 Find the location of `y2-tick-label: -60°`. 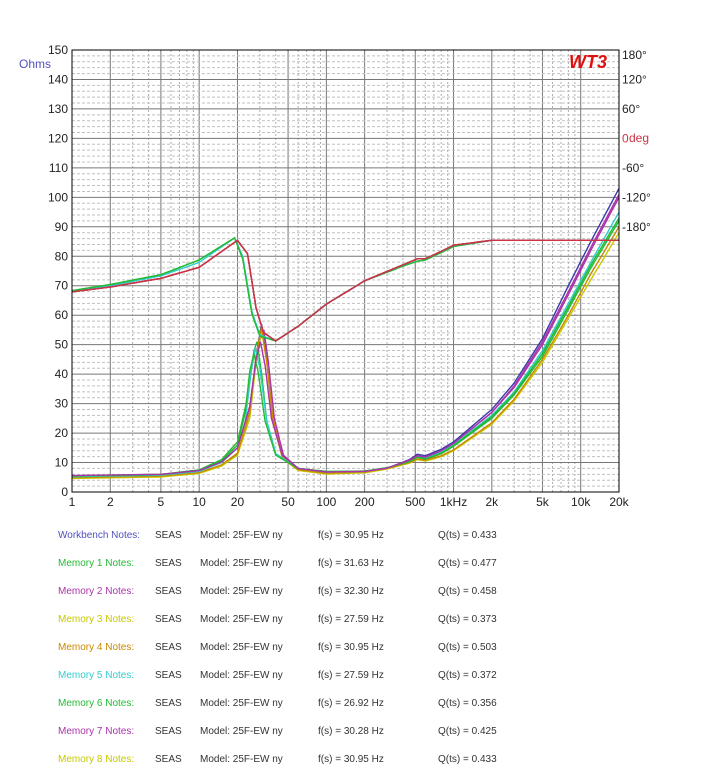

y2-tick-label: -60° is located at coordinates (633, 168).